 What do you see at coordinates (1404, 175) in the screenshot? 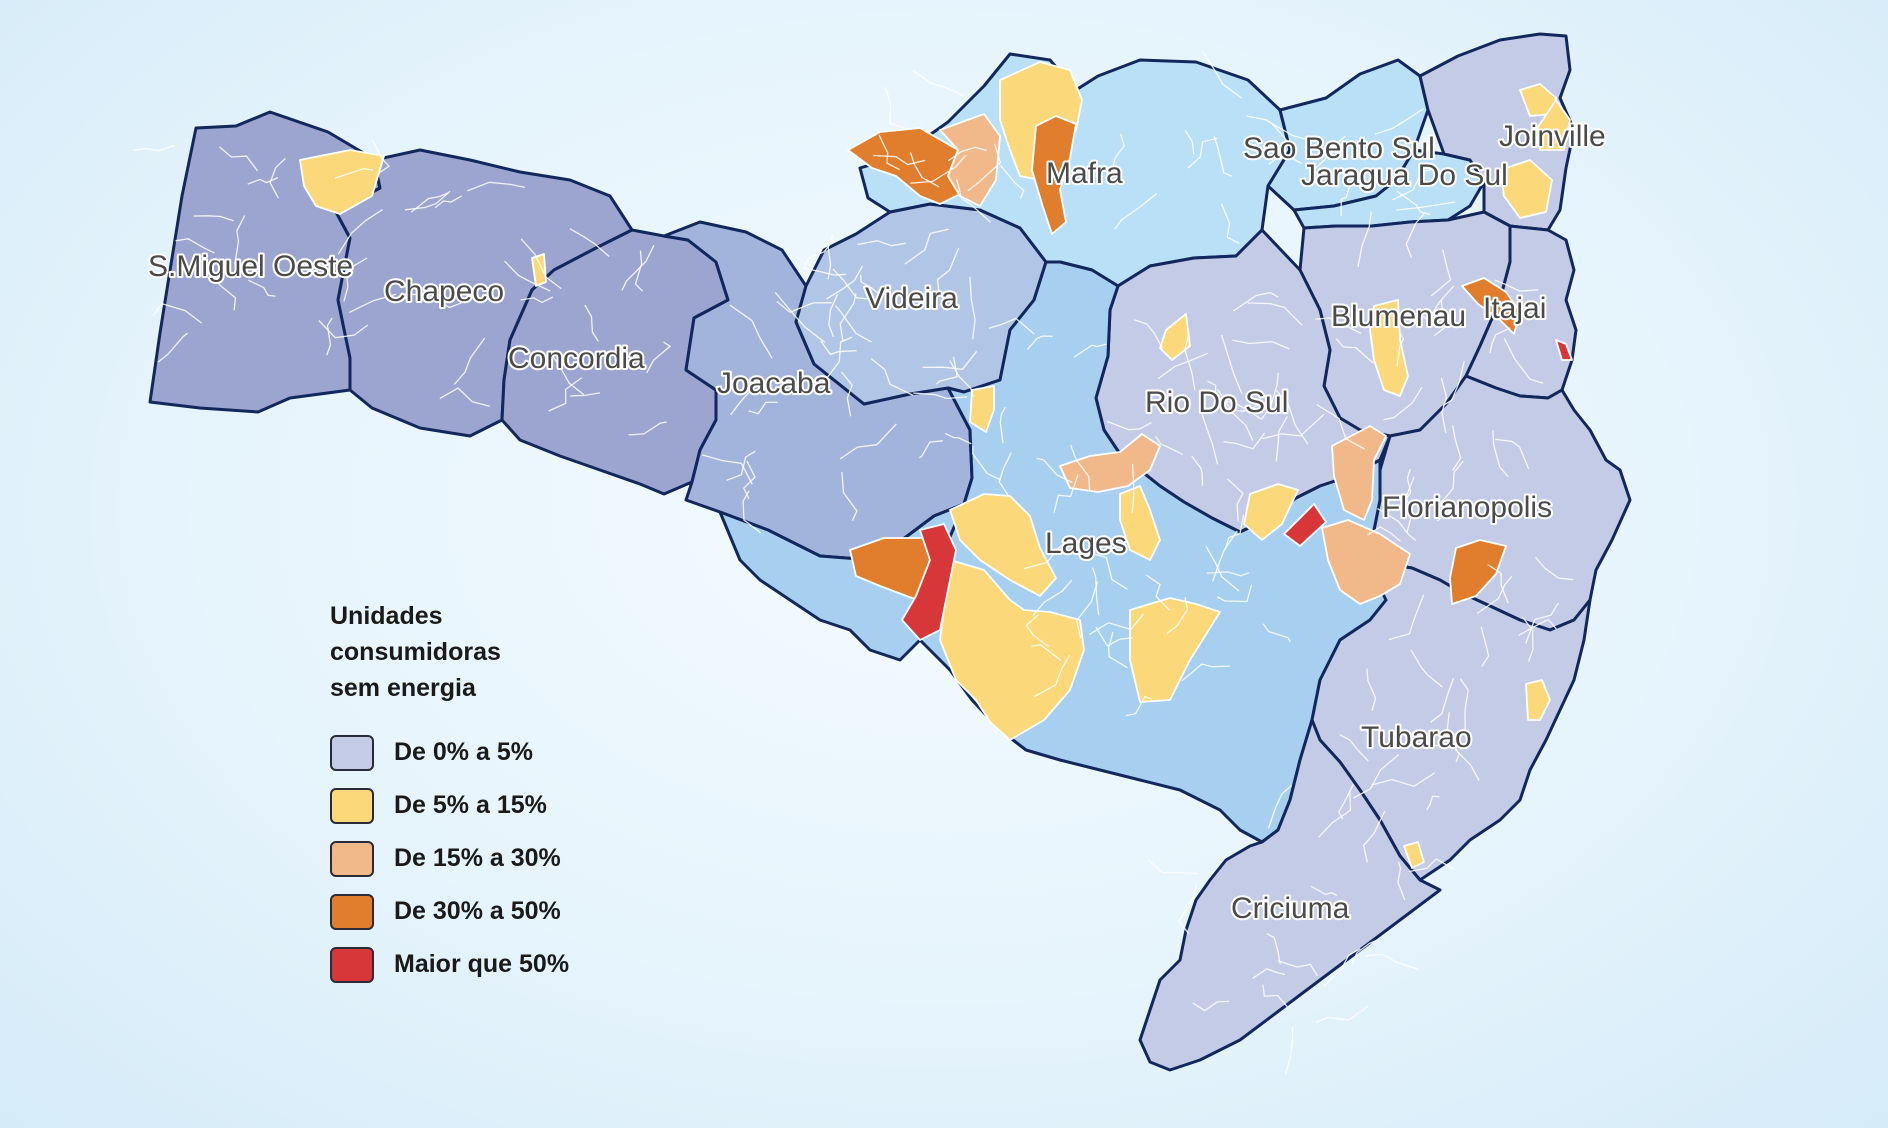
I see `region-label-jaragua-do-sul: Jaragua Do Sul` at bounding box center [1404, 175].